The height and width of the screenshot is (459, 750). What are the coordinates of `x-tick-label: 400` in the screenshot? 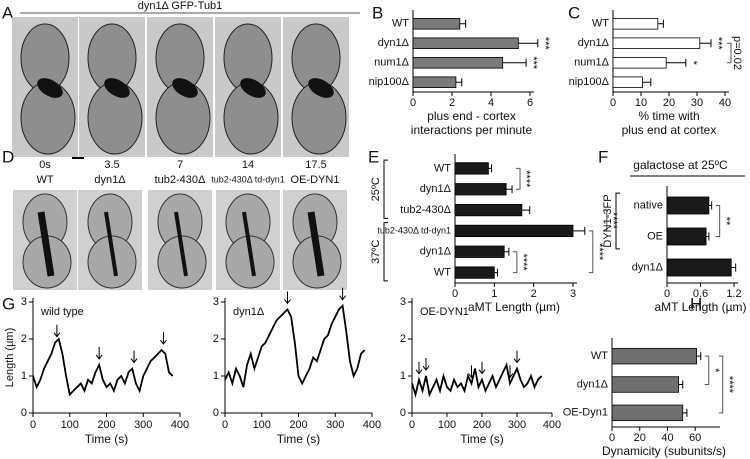 It's located at (552, 425).